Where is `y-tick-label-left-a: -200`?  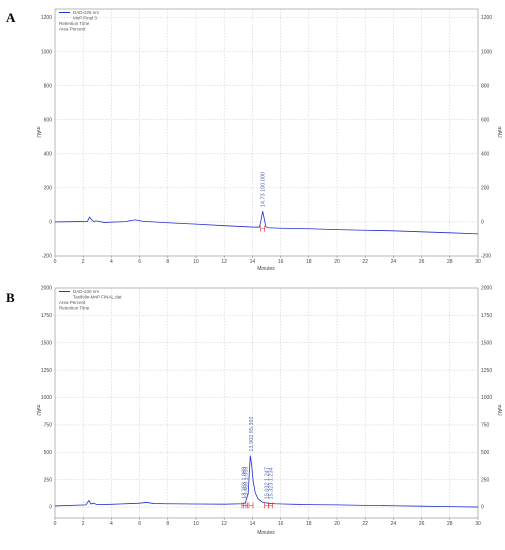 y-tick-label-left-a: -200 is located at coordinates (47, 257).